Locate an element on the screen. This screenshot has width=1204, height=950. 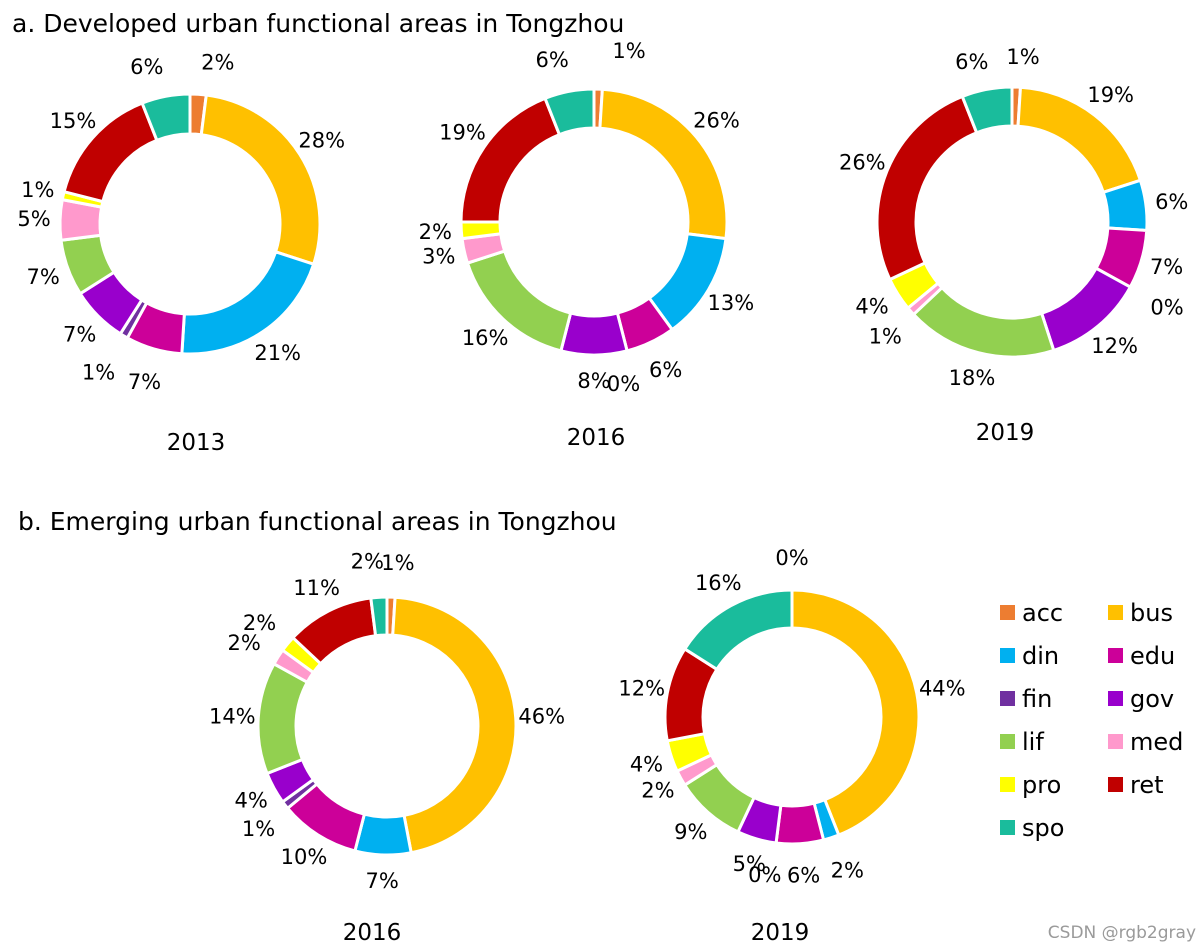
slice-label-din: 7% is located at coordinates (381, 881).